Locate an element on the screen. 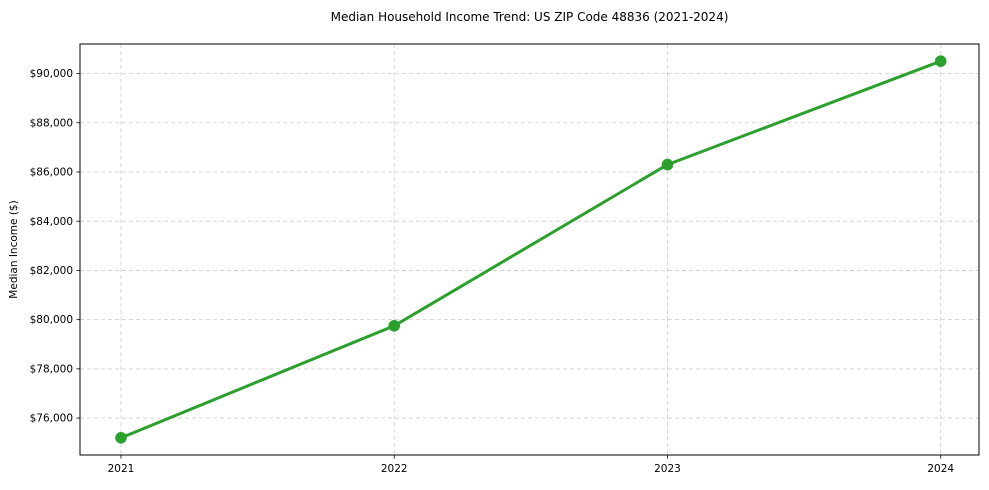 The width and height of the screenshot is (989, 490). y-tick-label: $80,000 is located at coordinates (51, 320).